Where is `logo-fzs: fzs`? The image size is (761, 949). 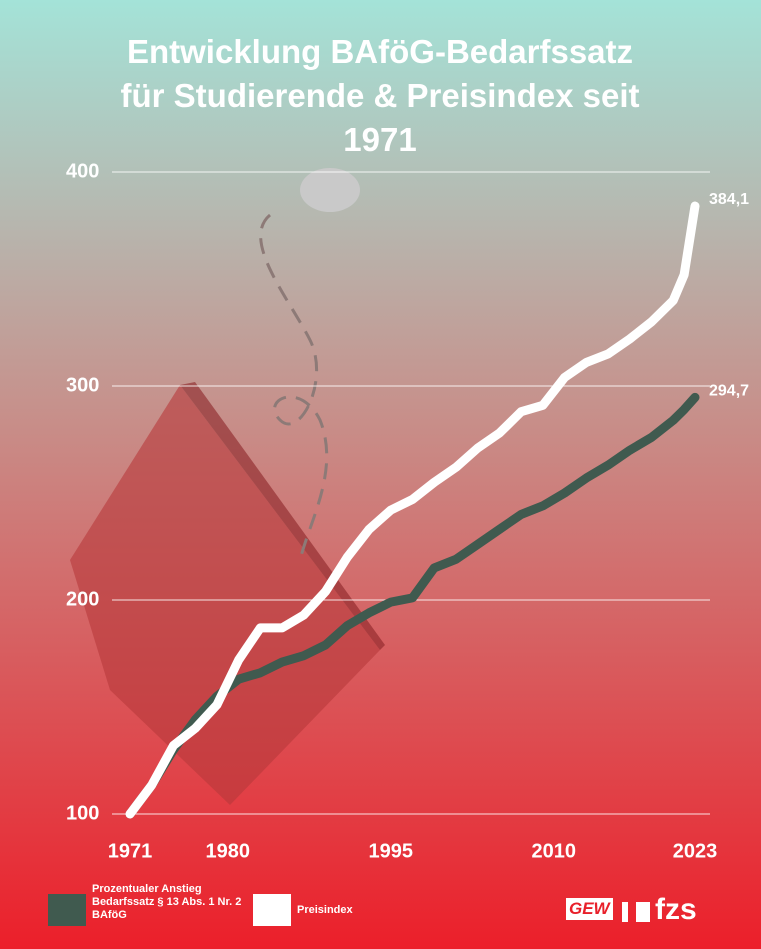 logo-fzs: fzs is located at coordinates (676, 909).